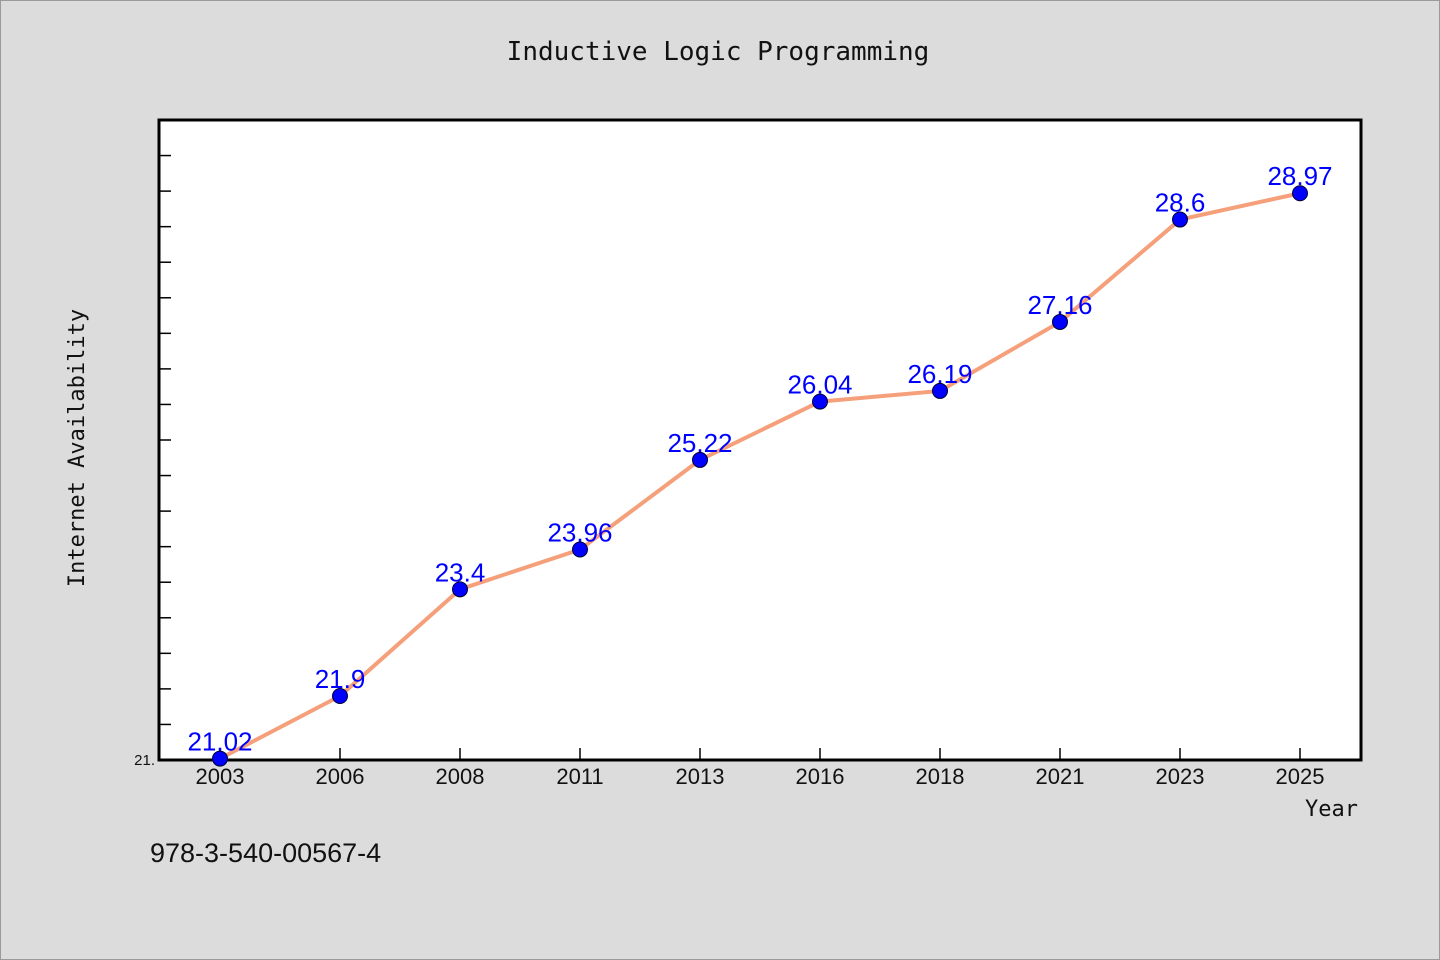 This screenshot has height=960, width=1440. Describe the element at coordinates (579, 776) in the screenshot. I see `x-tick-label: 2011` at that location.